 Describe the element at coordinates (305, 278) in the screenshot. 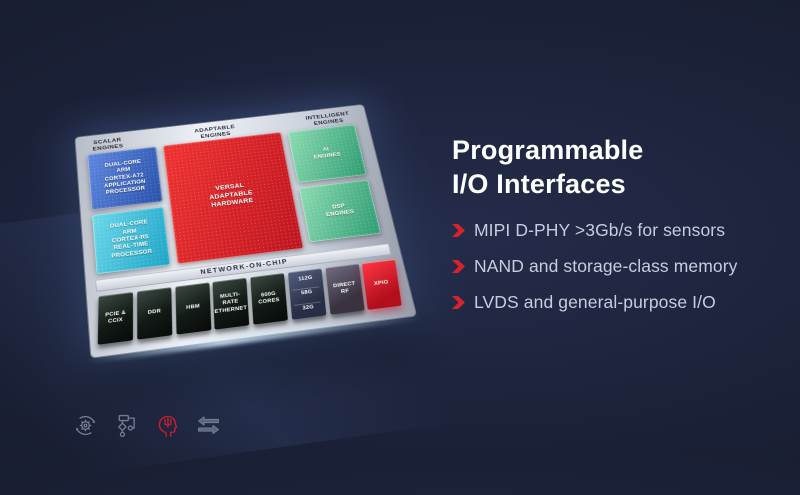

I see `serdes-112g-label: 112G` at that location.